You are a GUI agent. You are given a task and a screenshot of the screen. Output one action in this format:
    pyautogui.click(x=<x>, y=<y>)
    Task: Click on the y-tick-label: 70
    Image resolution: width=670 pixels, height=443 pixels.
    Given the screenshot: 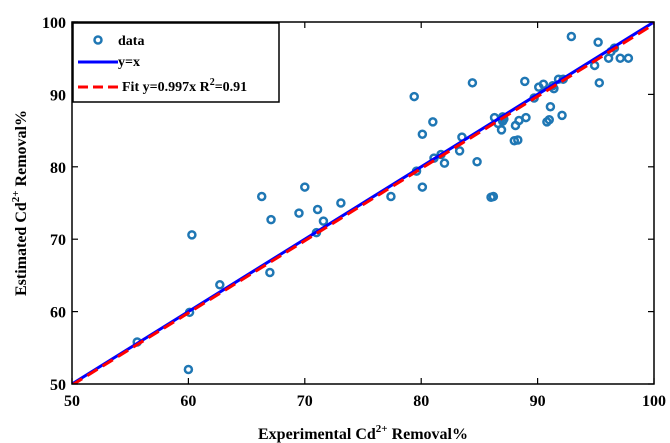 What is the action you would take?
    pyautogui.click(x=58, y=240)
    